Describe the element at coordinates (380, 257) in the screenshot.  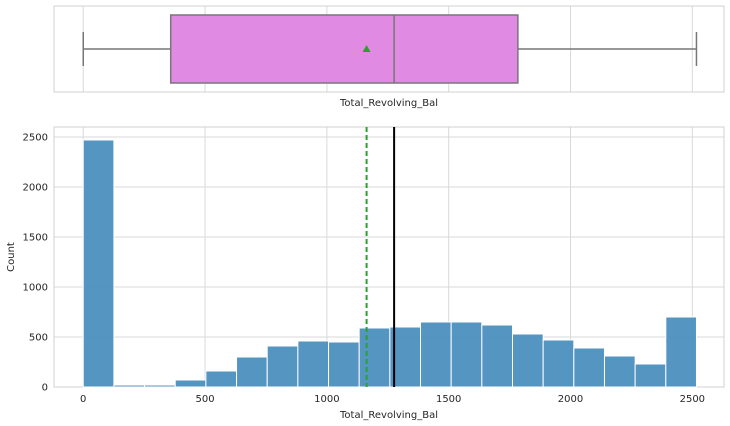
I see `histogram-reference-lines` at that location.